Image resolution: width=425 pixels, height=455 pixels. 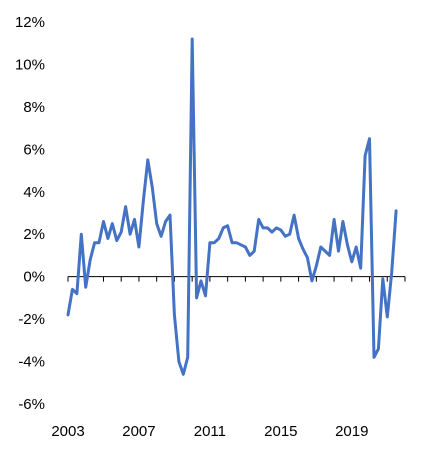 What do you see at coordinates (30, 64) in the screenshot?
I see `y-tick-label: 10%` at bounding box center [30, 64].